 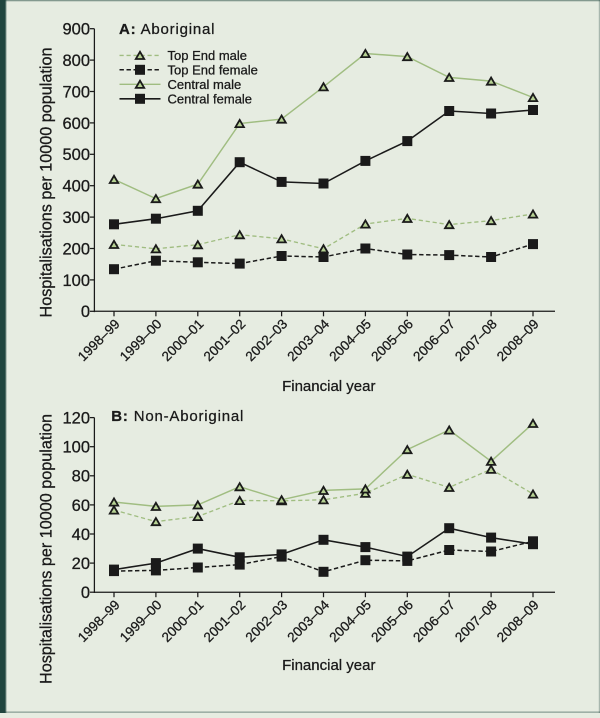 What do you see at coordinates (76, 124) in the screenshot?
I see `svg-text: 600` at bounding box center [76, 124].